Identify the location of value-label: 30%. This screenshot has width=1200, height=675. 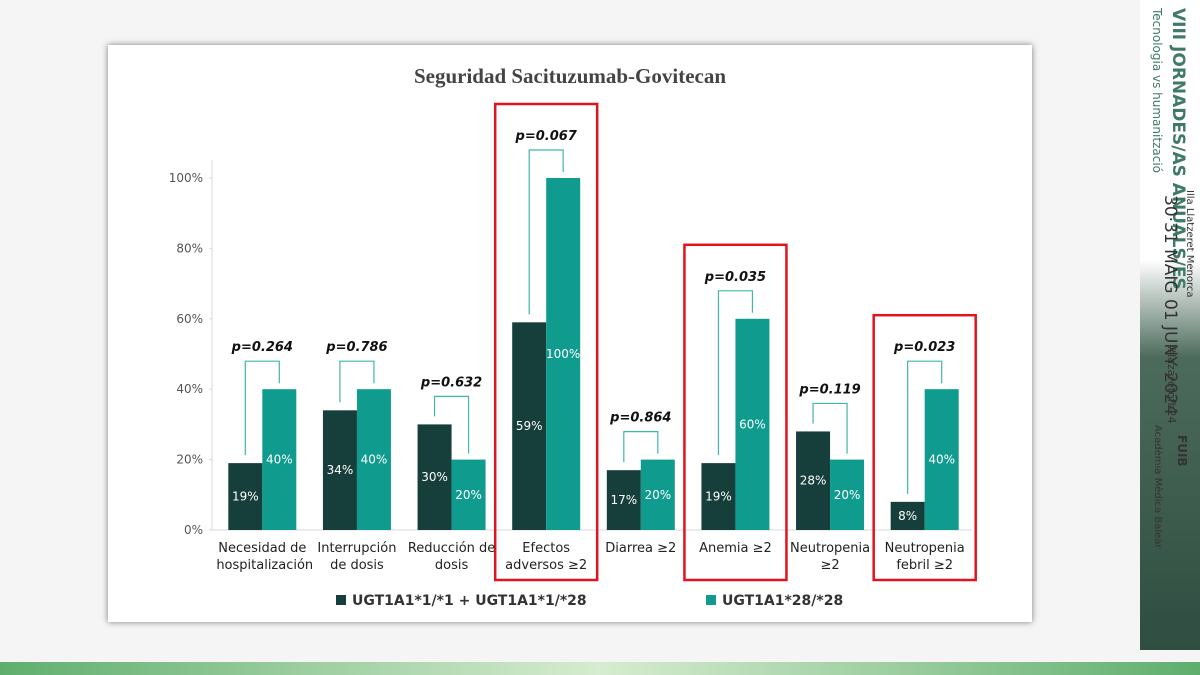
(434, 477).